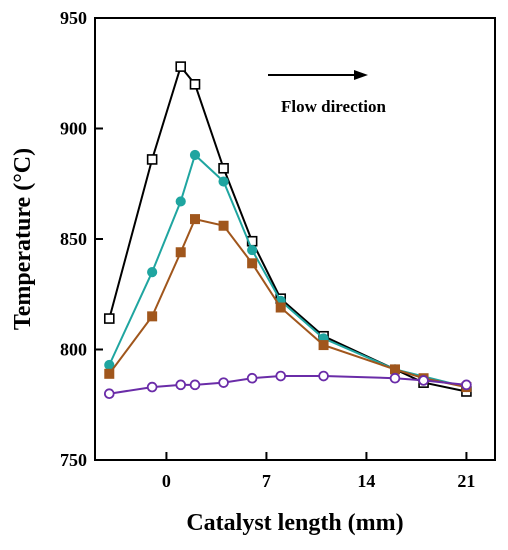 The height and width of the screenshot is (550, 508). What do you see at coordinates (327, 93) in the screenshot?
I see `flow-direction-annotation: Flow direction` at bounding box center [327, 93].